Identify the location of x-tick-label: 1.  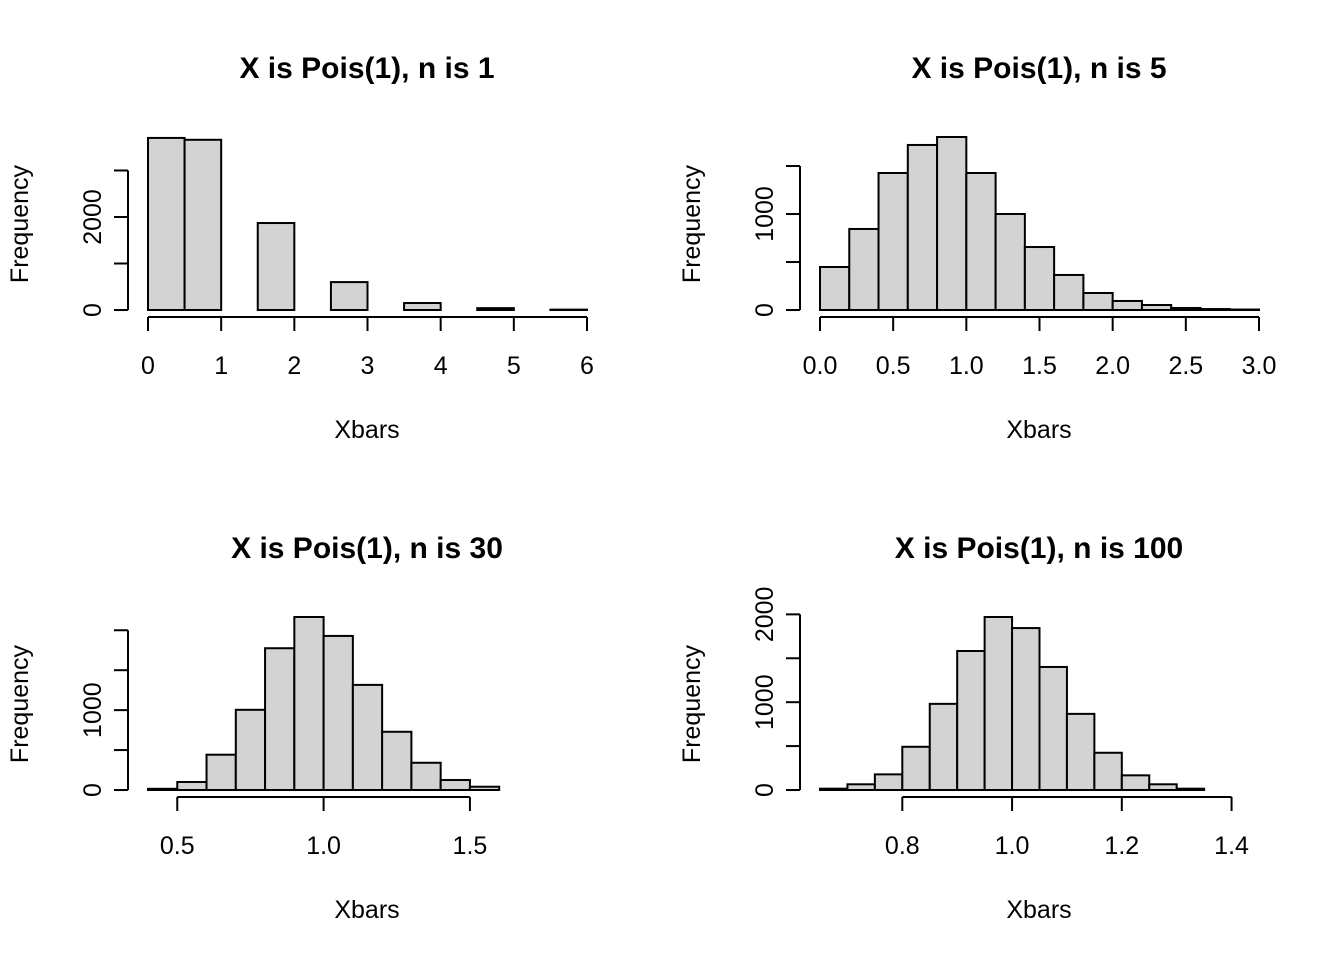
(221, 366).